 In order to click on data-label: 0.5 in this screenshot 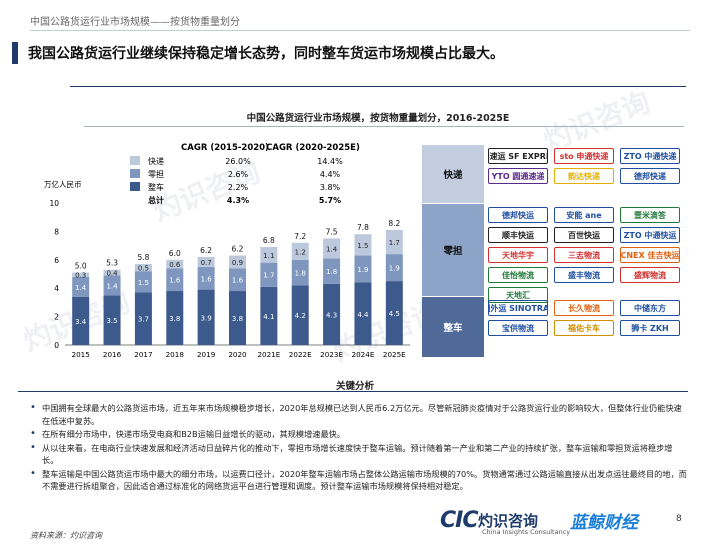, I will do `click(143, 269)`.